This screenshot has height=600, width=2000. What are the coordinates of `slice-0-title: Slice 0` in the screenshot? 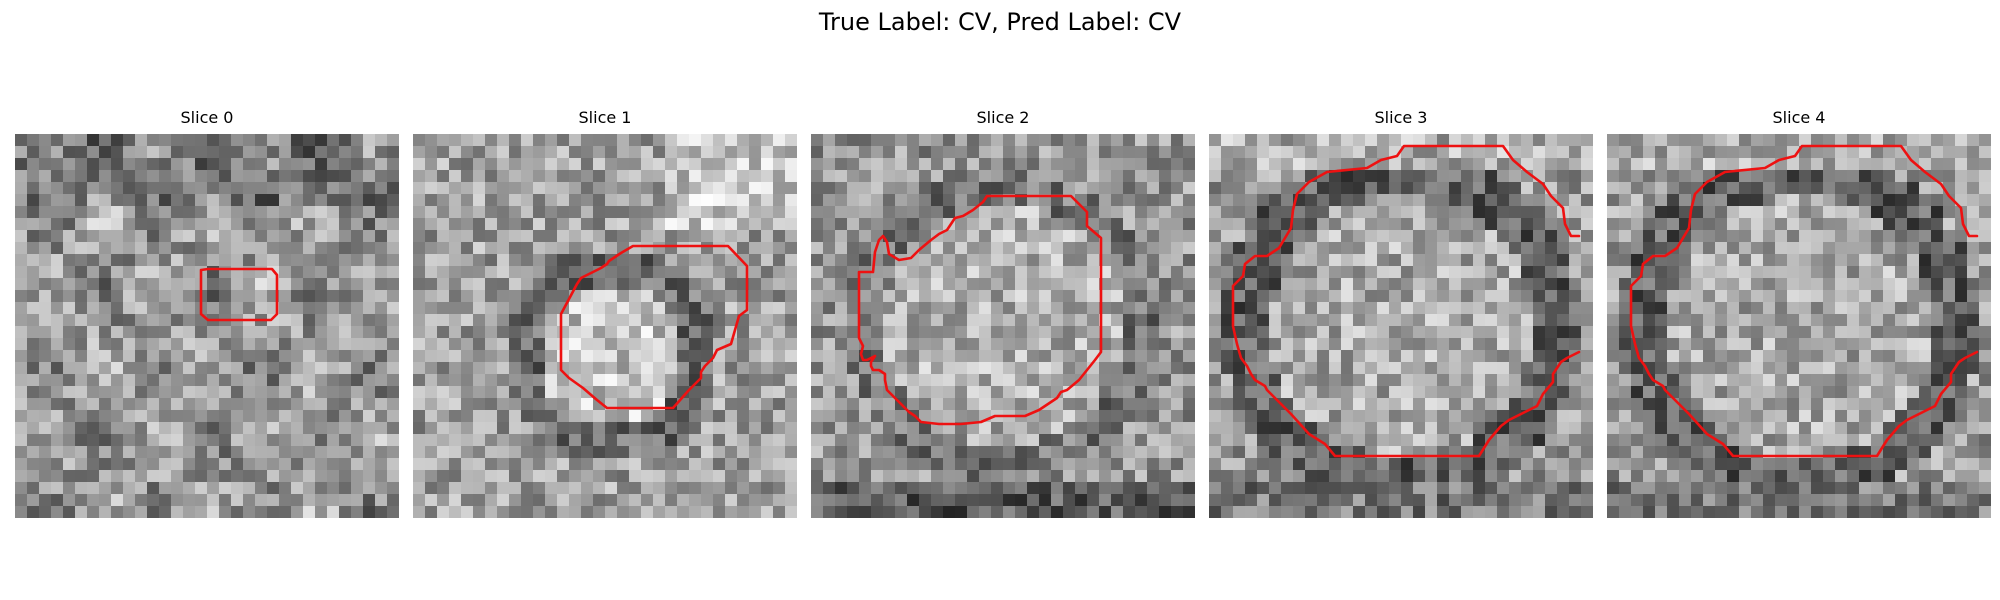 It's located at (207, 117).